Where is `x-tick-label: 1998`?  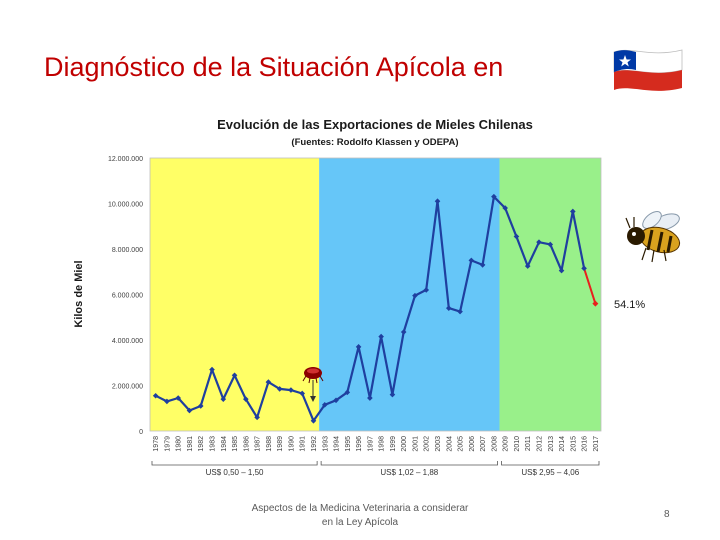 x-tick-label: 1998 is located at coordinates (382, 444).